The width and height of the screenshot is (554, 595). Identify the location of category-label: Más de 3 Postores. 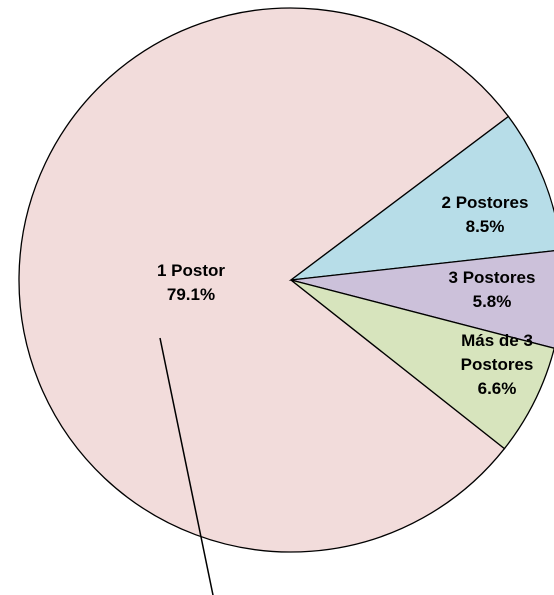
(497, 352).